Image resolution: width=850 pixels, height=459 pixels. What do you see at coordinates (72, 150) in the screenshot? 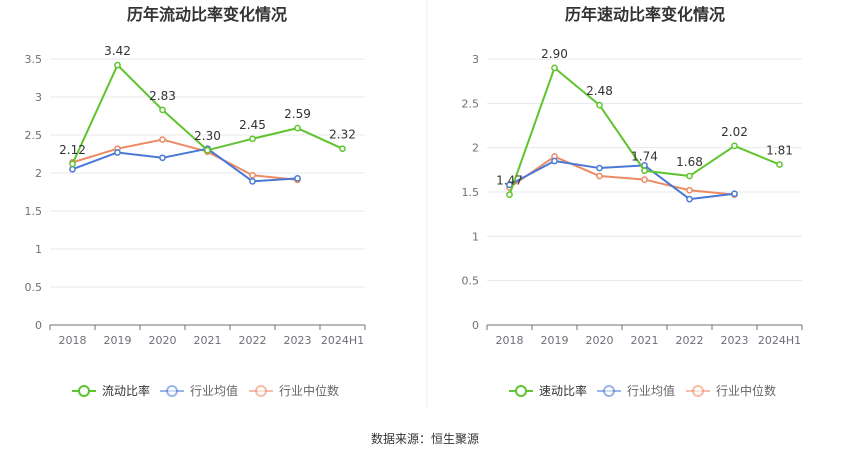
I see `data-label: 2.12` at bounding box center [72, 150].